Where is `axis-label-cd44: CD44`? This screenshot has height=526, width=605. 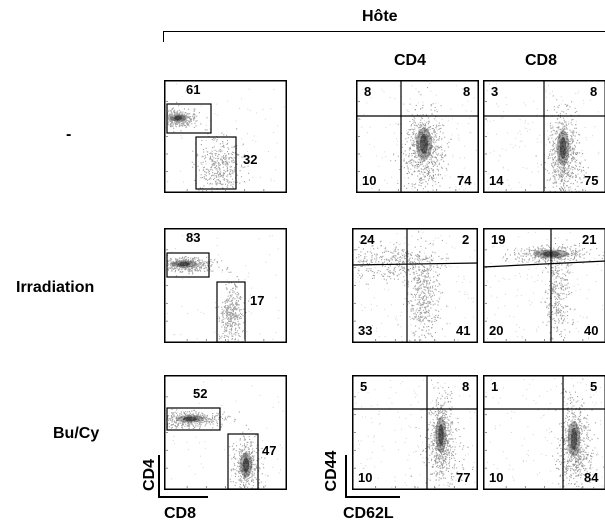 axis-label-cd44: CD44 is located at coordinates (331, 471).